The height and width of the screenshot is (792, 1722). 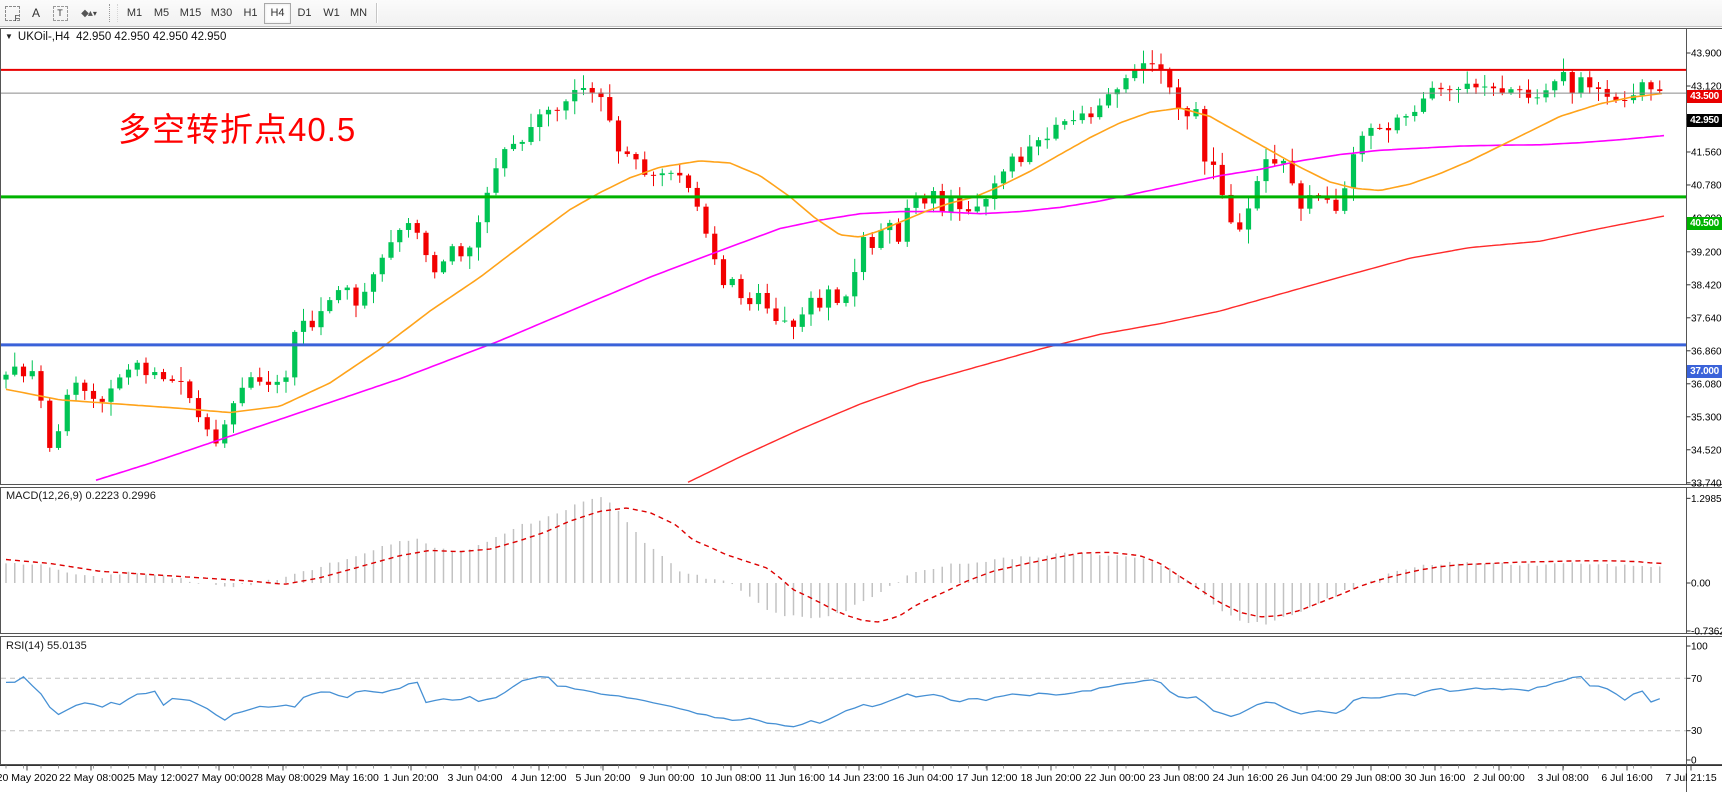 I want to click on macd-indicator-label: MACD(12,26,9) 0.2223 0.2996, so click(x=81, y=496).